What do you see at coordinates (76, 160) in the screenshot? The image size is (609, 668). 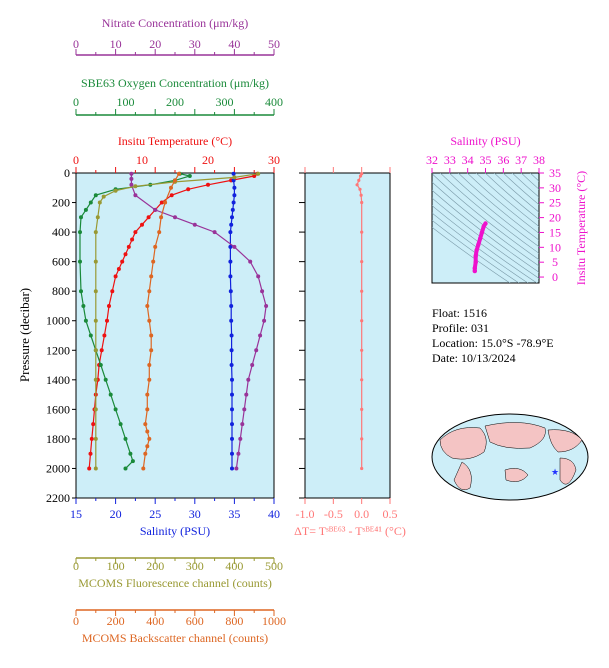 I see `temperature-tick-label: 0` at bounding box center [76, 160].